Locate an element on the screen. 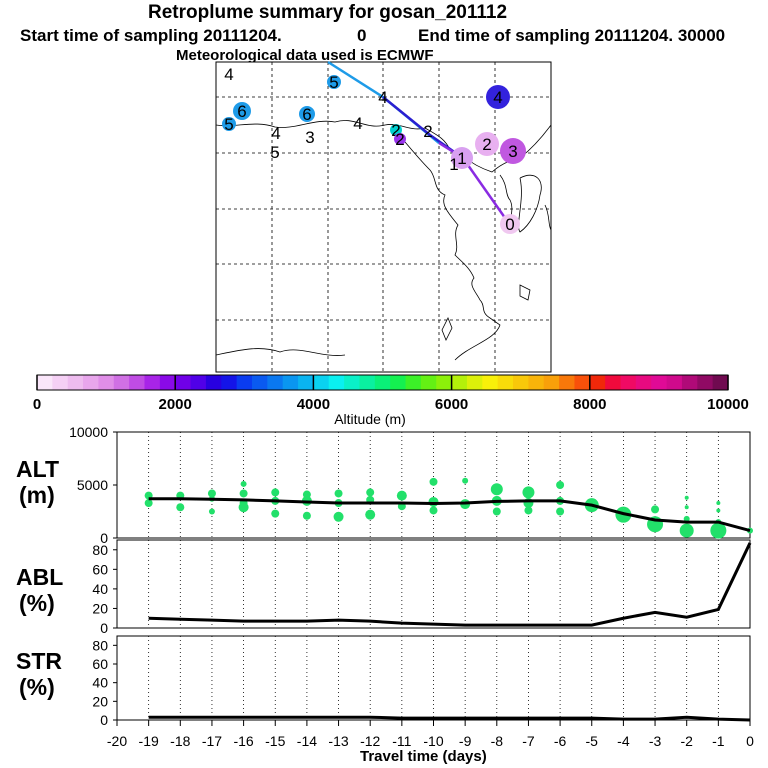  y-tick-label: 20 is located at coordinates (100, 701).